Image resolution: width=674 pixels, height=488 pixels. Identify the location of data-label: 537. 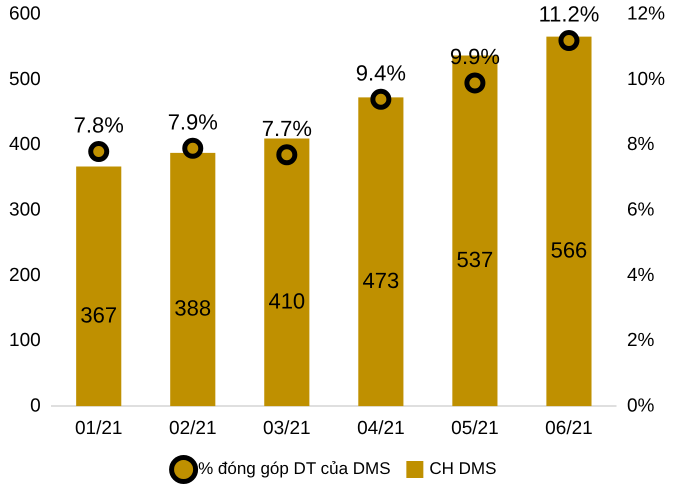
(475, 259).